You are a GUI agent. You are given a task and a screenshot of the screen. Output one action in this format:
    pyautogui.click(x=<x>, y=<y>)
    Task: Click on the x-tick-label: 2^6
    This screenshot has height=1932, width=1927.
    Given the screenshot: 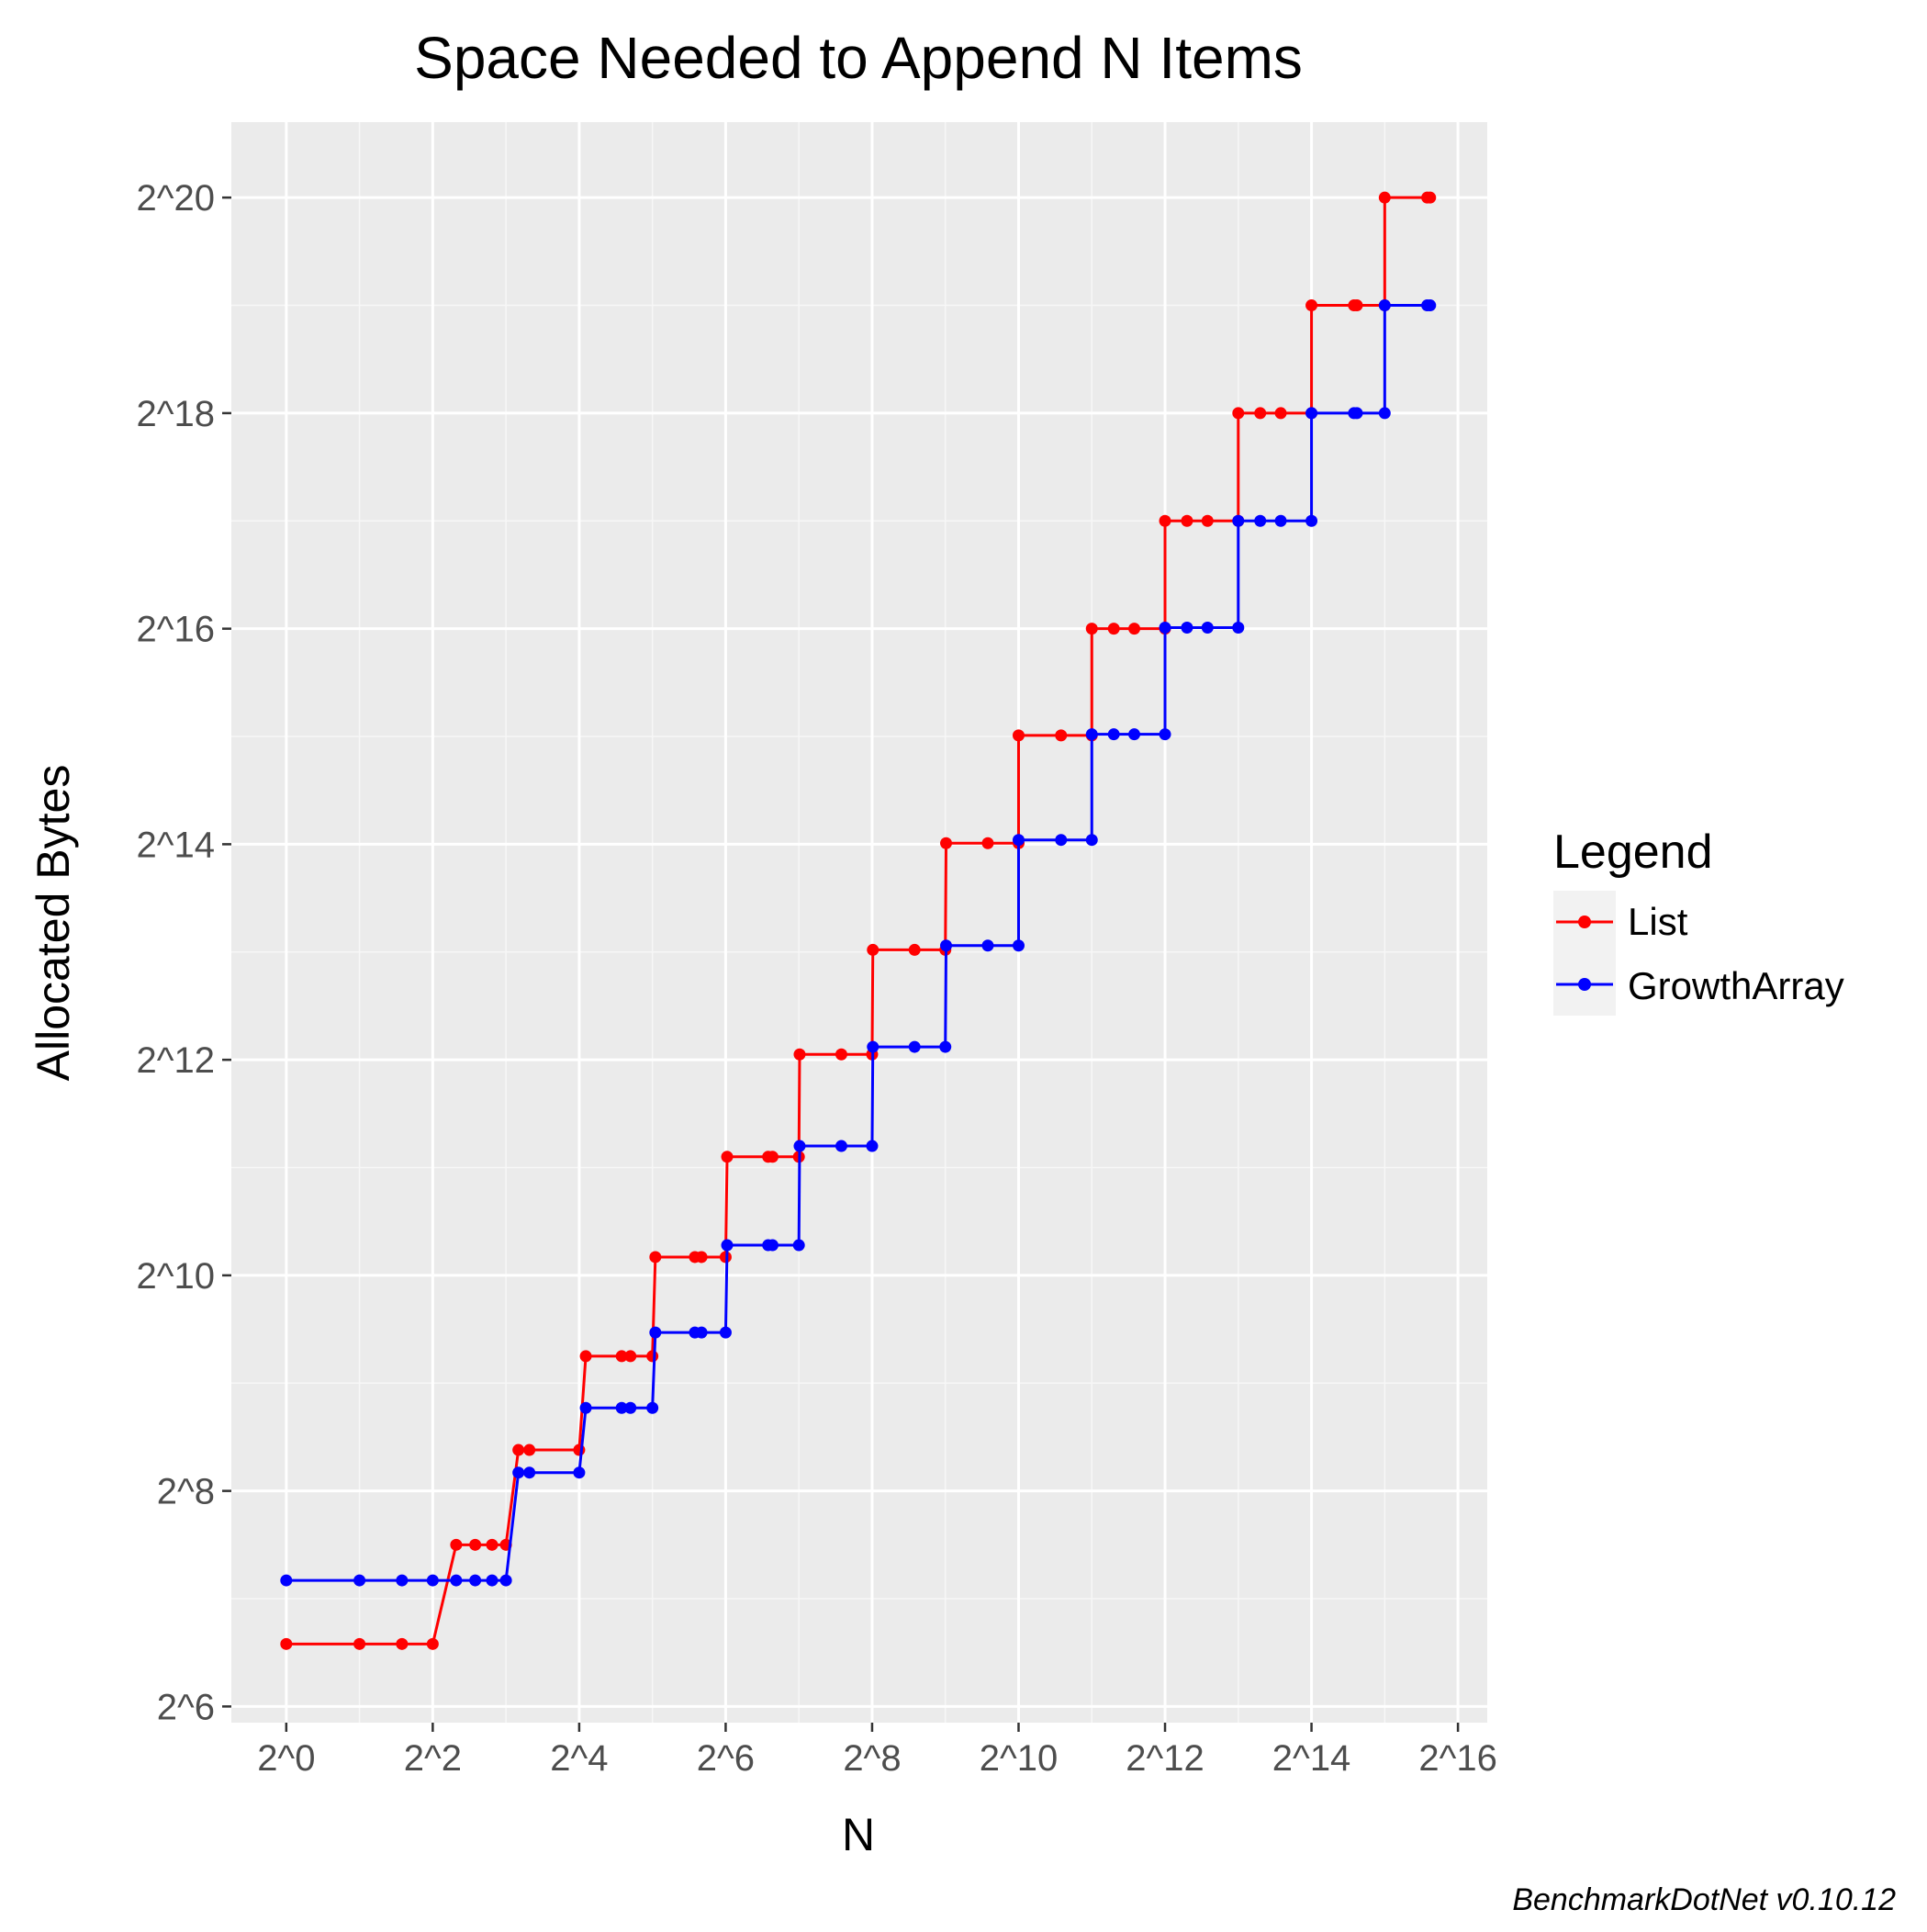 What is the action you would take?
    pyautogui.click(x=726, y=1758)
    